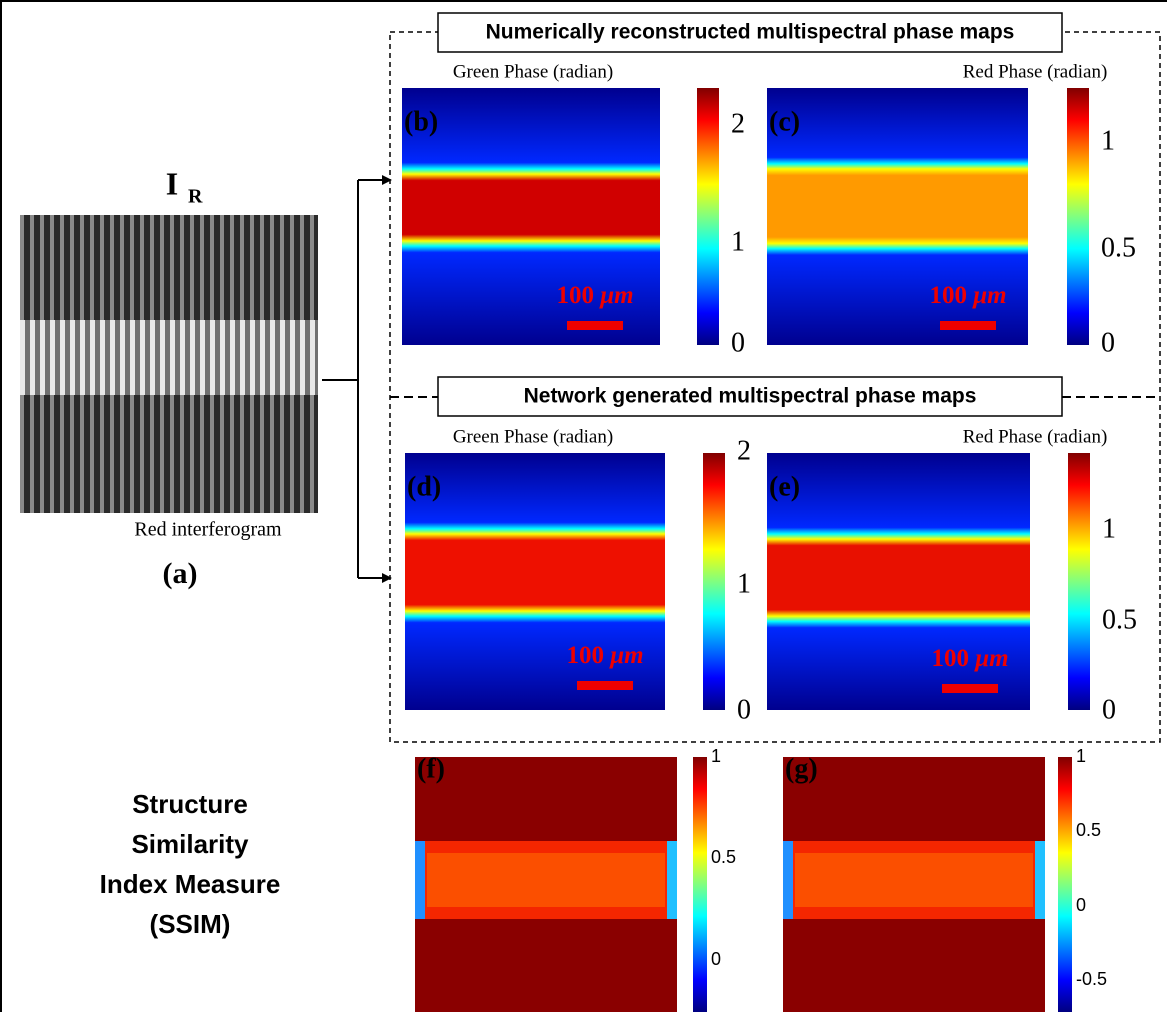  I want to click on interferogram-band, so click(169, 357).